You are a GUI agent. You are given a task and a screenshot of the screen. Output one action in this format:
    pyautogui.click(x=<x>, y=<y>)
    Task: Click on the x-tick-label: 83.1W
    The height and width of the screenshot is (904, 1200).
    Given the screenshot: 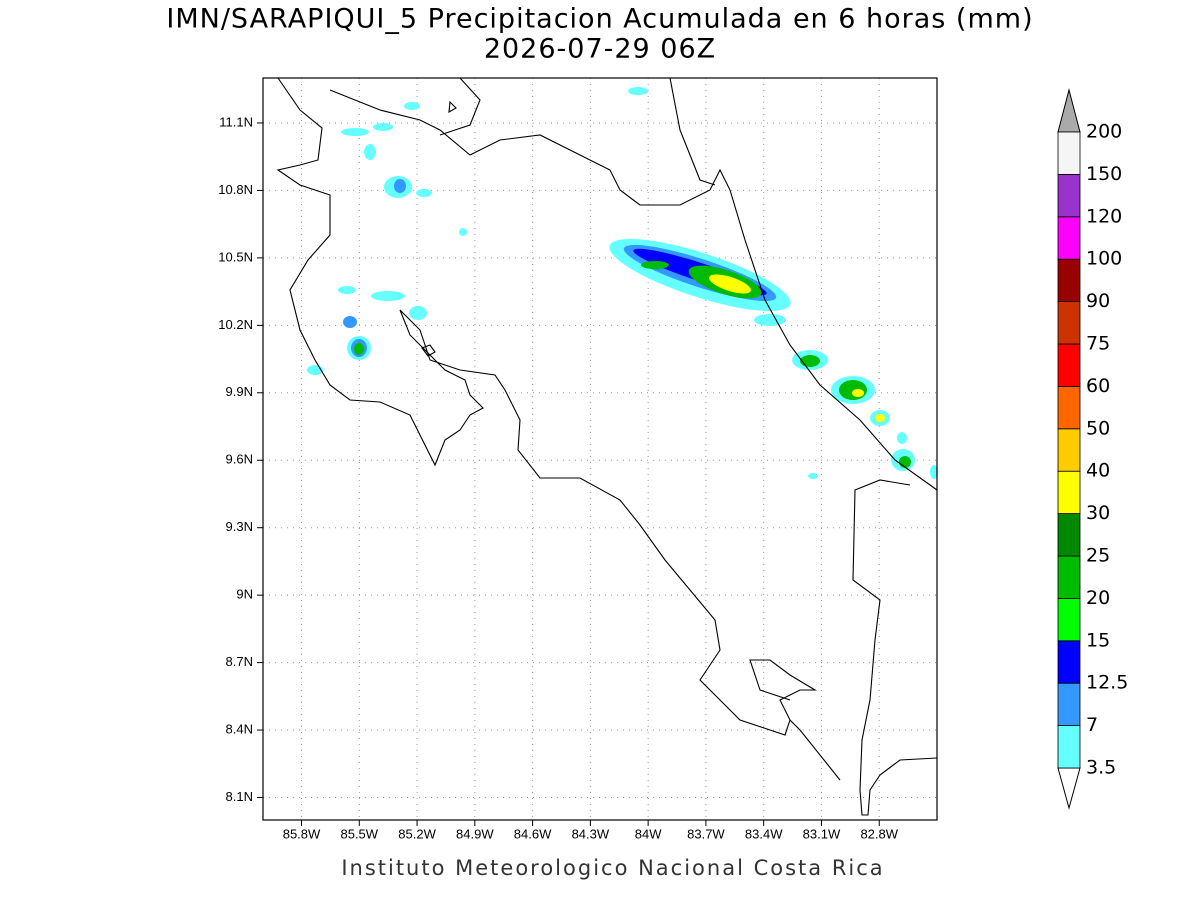 What is the action you would take?
    pyautogui.click(x=822, y=833)
    